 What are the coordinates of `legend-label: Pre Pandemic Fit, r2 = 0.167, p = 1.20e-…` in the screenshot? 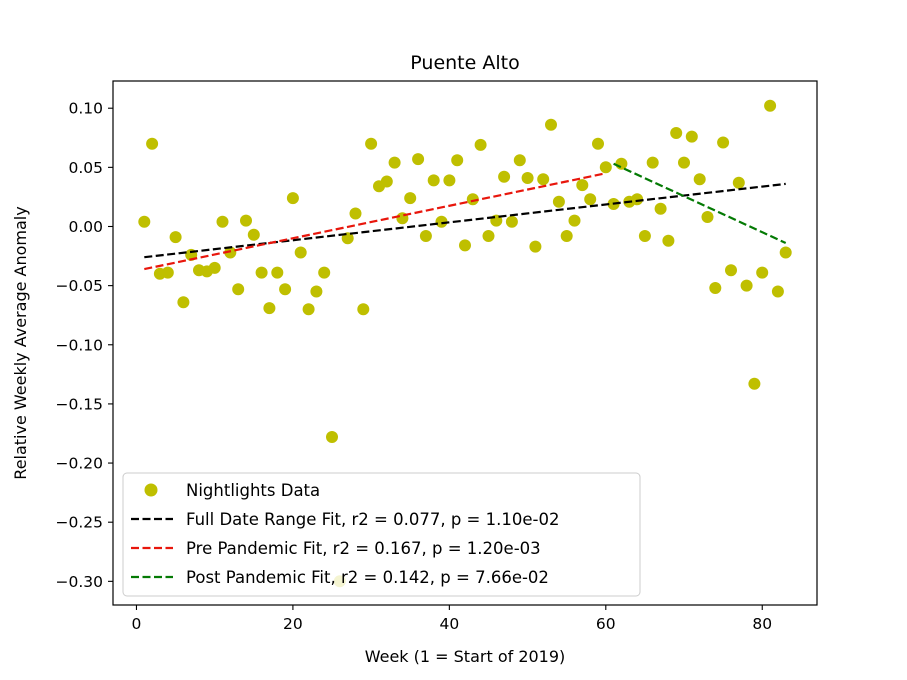 It's located at (363, 548).